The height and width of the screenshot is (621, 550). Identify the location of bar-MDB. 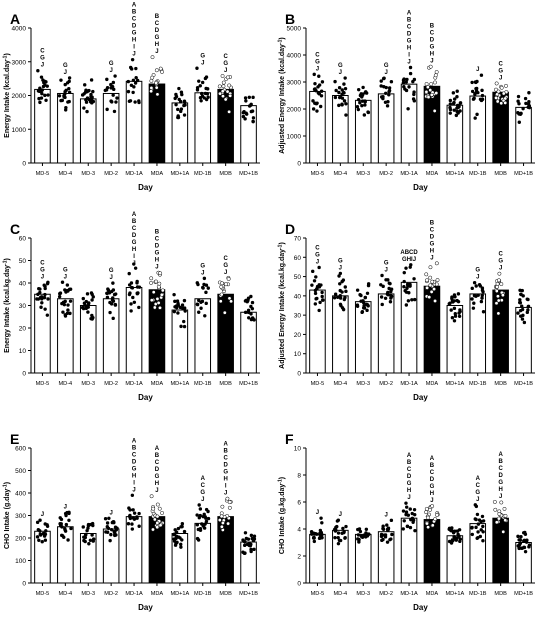
(500, 550).